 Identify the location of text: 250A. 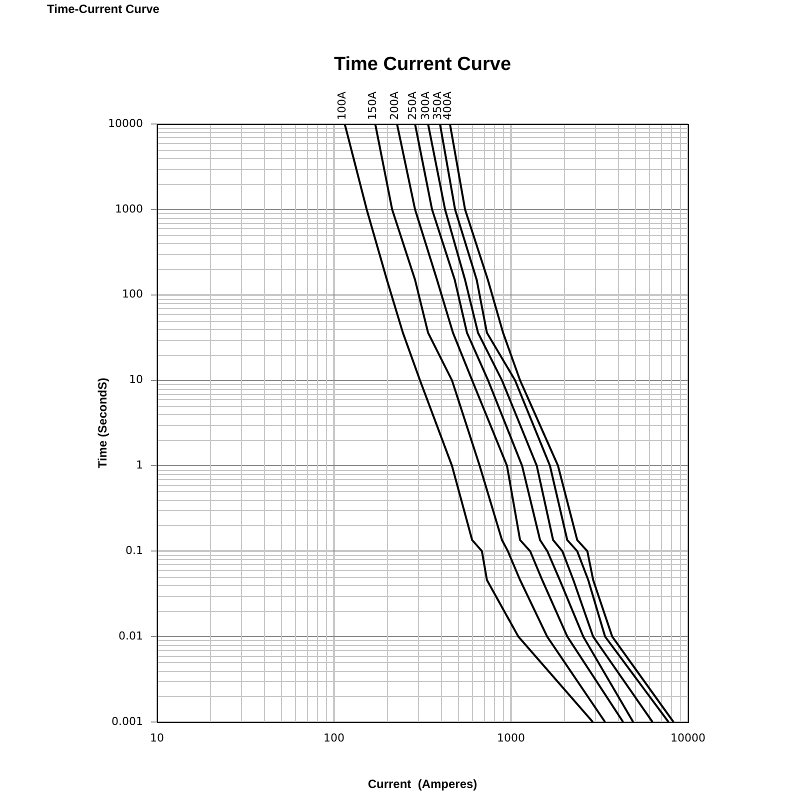
(412, 105).